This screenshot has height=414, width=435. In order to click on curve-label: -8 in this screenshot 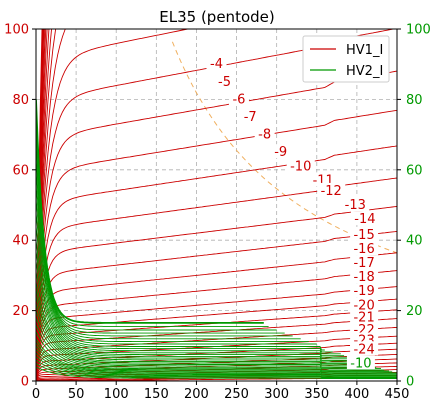, I will do `click(264, 135)`.